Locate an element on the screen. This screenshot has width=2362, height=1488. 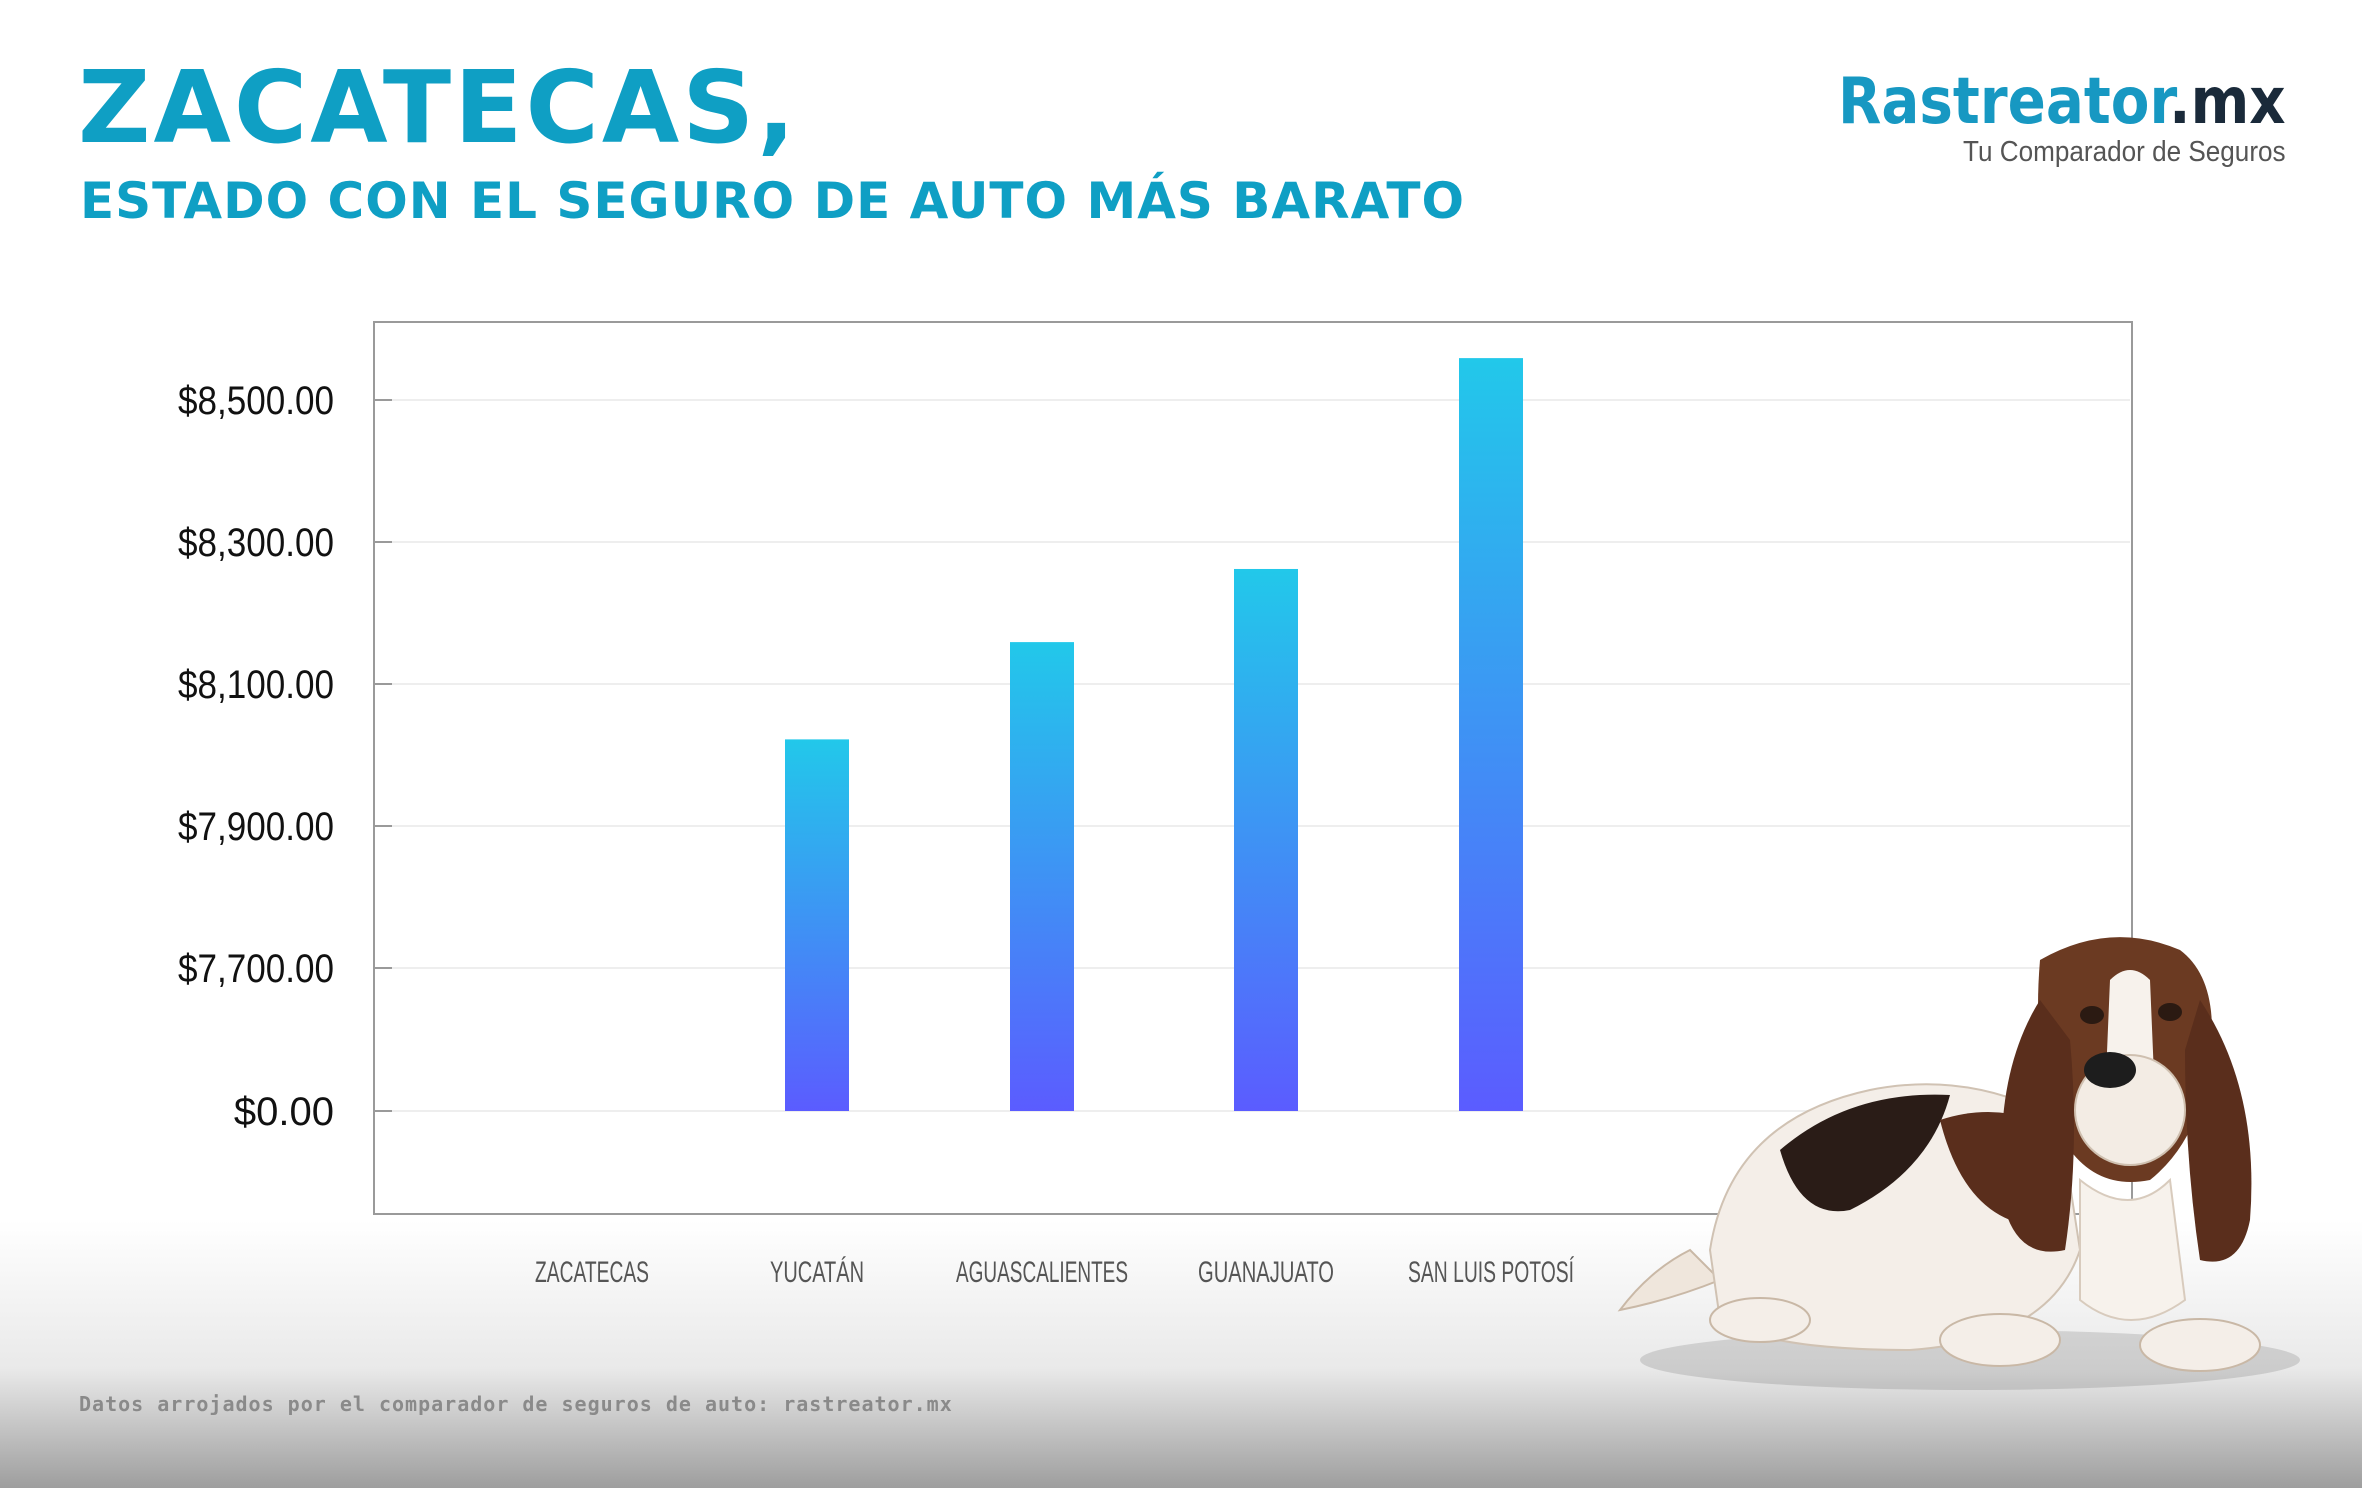
y-tick-label: $0.00 is located at coordinates (284, 1112).